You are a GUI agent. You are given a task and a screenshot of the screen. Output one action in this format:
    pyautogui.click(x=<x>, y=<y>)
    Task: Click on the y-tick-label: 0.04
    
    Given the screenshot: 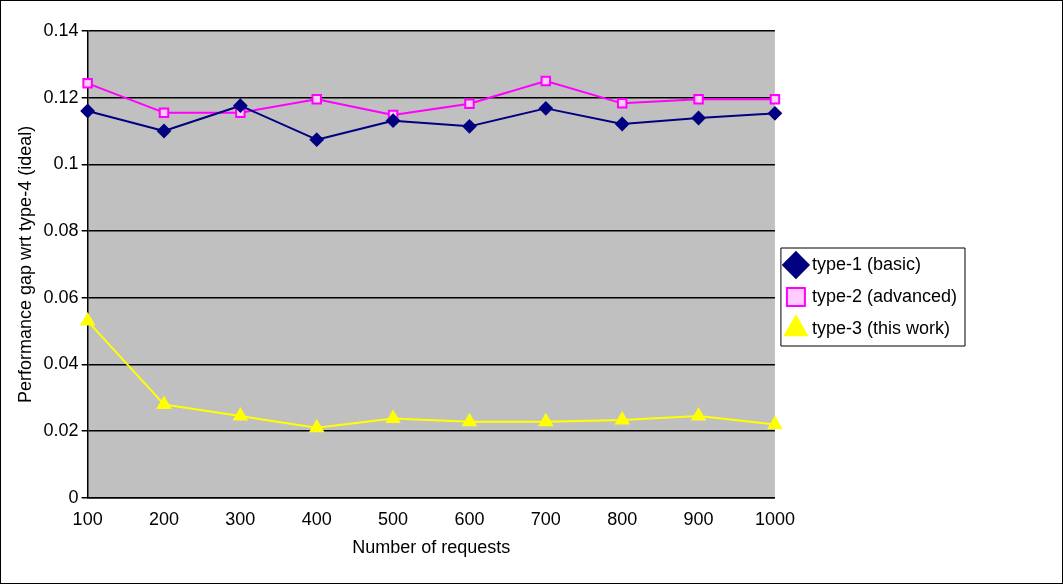 What is the action you would take?
    pyautogui.click(x=61, y=363)
    